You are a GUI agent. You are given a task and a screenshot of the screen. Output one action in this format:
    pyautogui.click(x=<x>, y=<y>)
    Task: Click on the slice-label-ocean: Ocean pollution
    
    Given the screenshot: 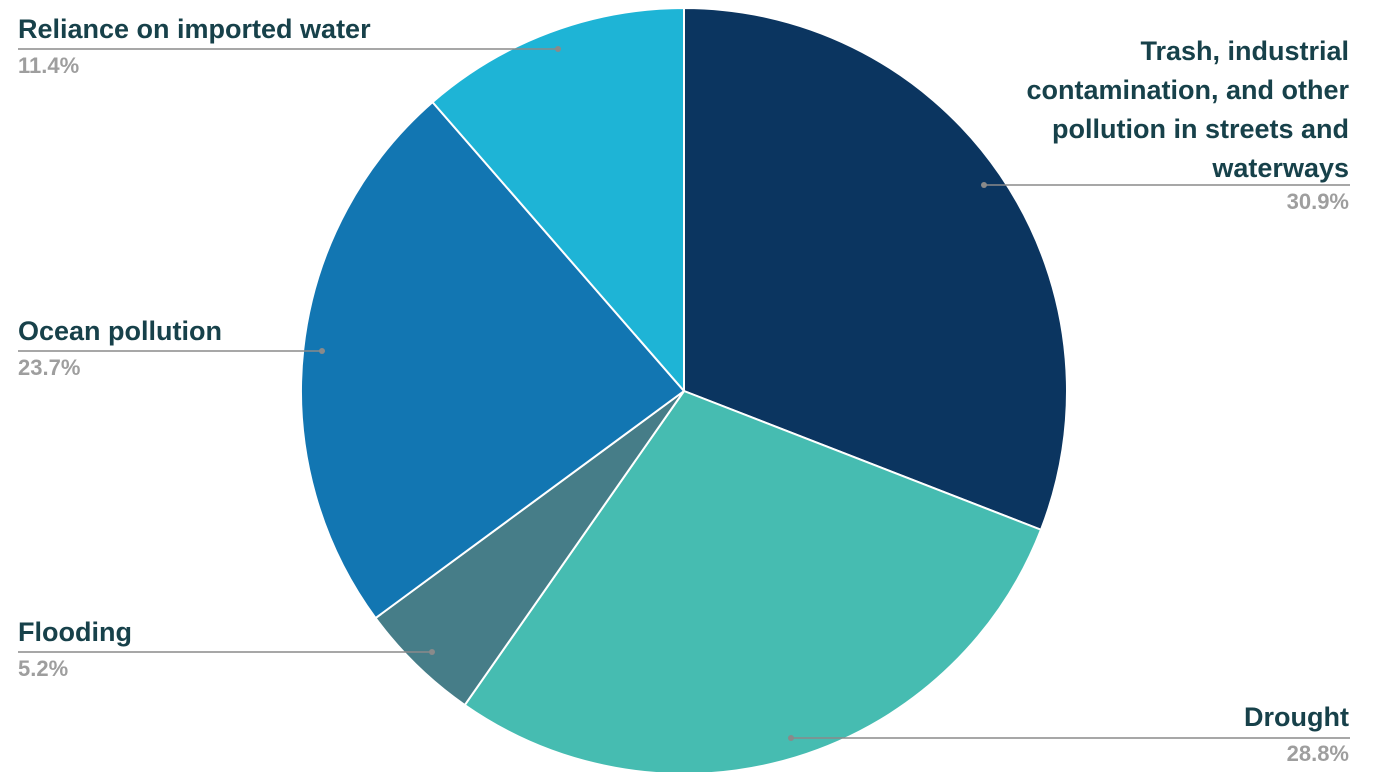 What is the action you would take?
    pyautogui.click(x=120, y=331)
    